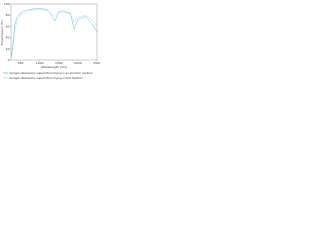 Image resolution: width=320 pixels, height=240 pixels. Describe the element at coordinates (2, 33) in the screenshot. I see `y-axis-label: Transmission (%)` at that location.